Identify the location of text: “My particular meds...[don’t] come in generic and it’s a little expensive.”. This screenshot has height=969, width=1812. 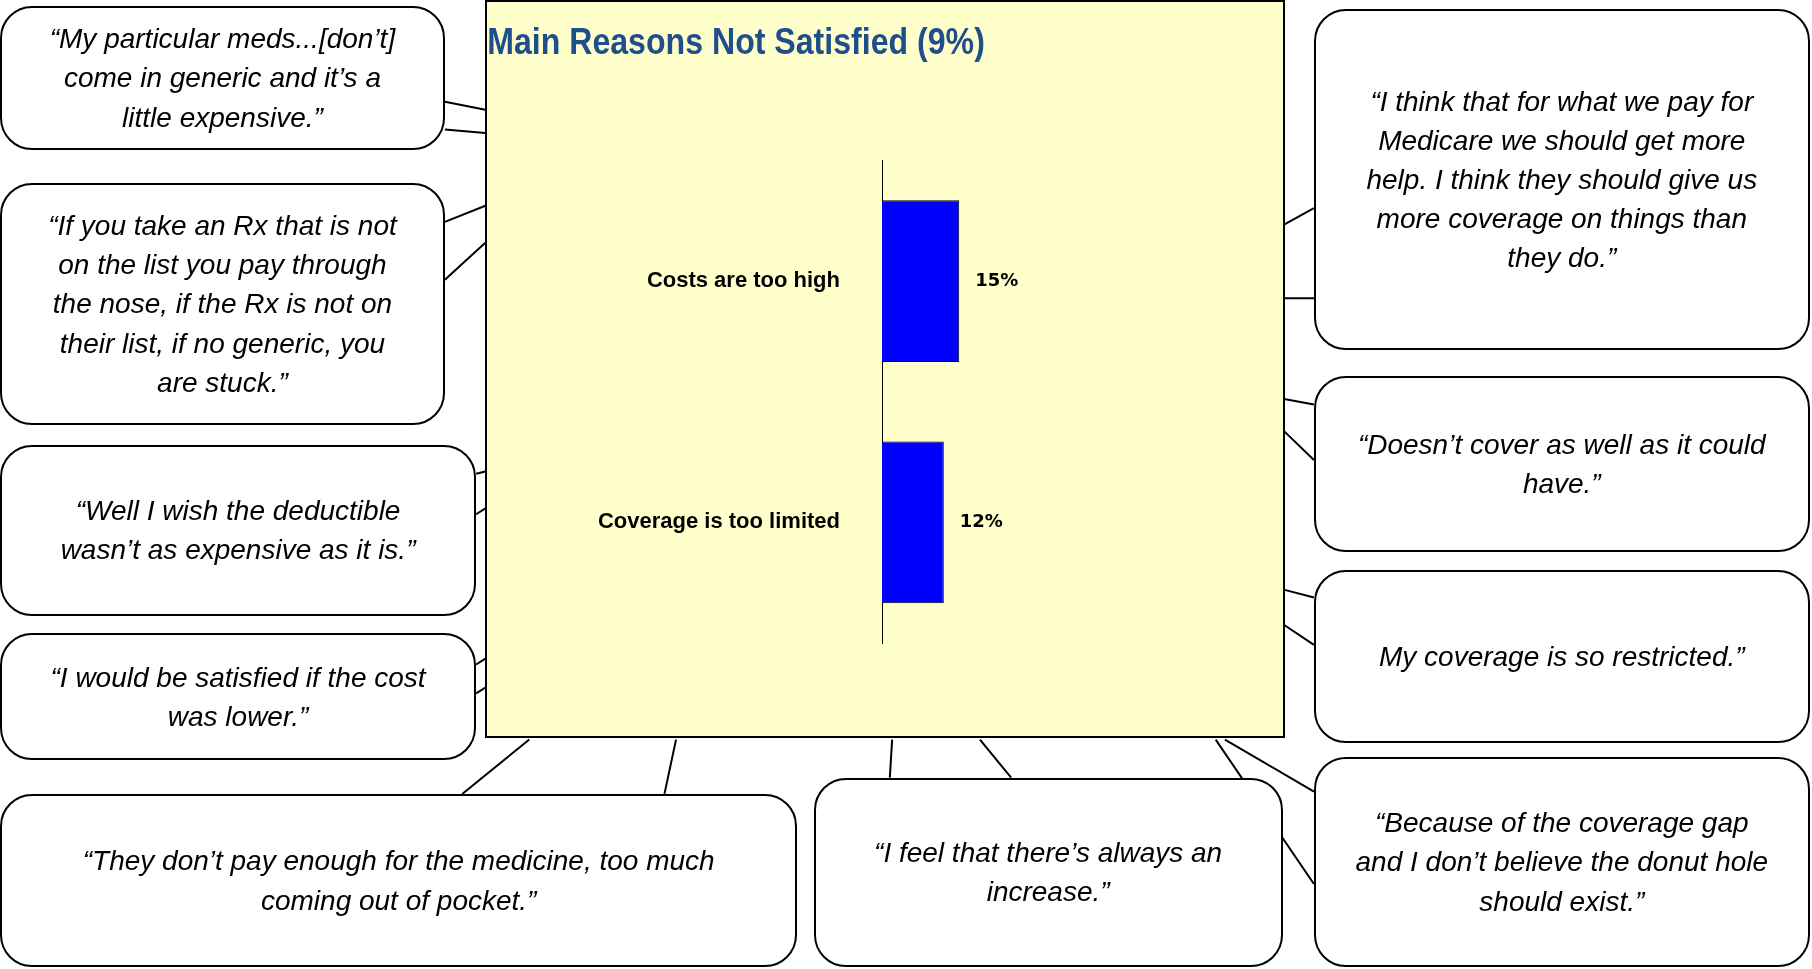
(222, 78).